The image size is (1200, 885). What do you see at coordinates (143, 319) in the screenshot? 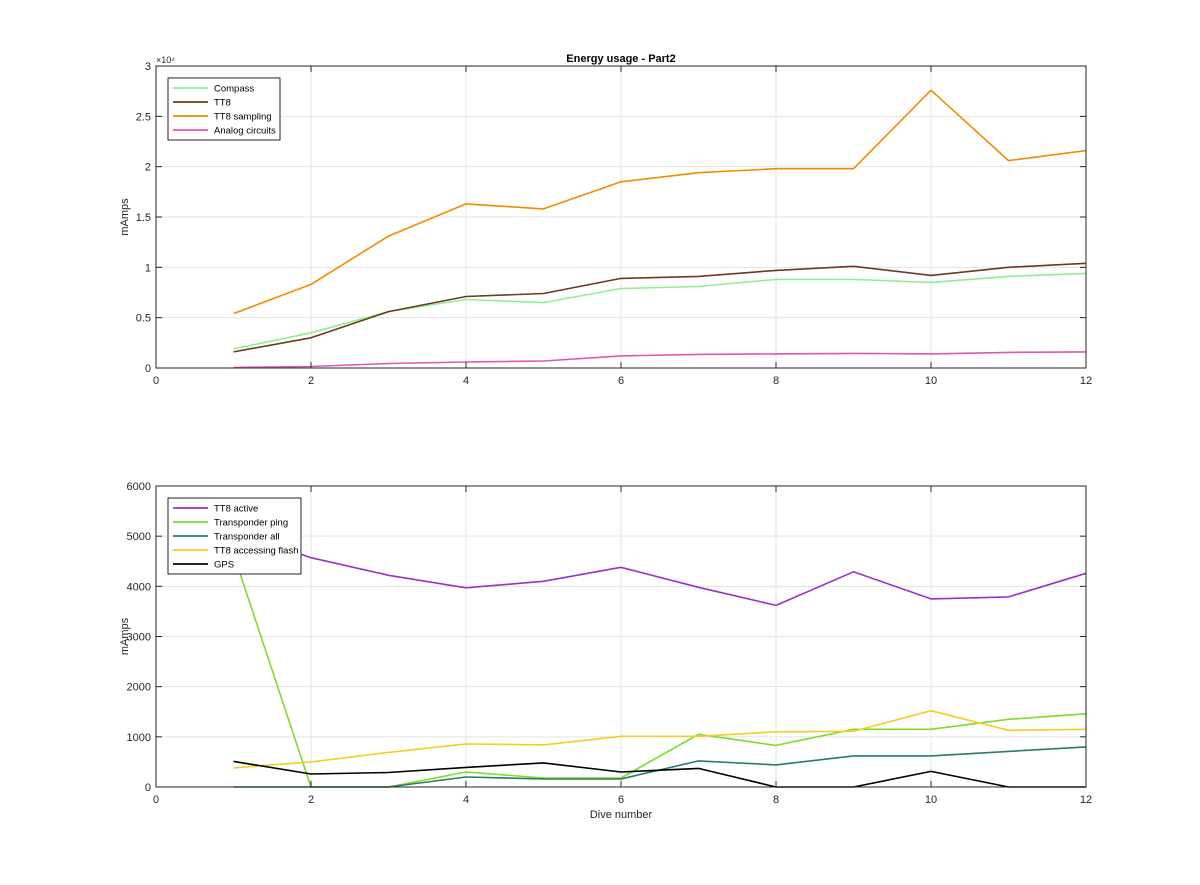
I see `y-tick-label: 0.5` at bounding box center [143, 319].